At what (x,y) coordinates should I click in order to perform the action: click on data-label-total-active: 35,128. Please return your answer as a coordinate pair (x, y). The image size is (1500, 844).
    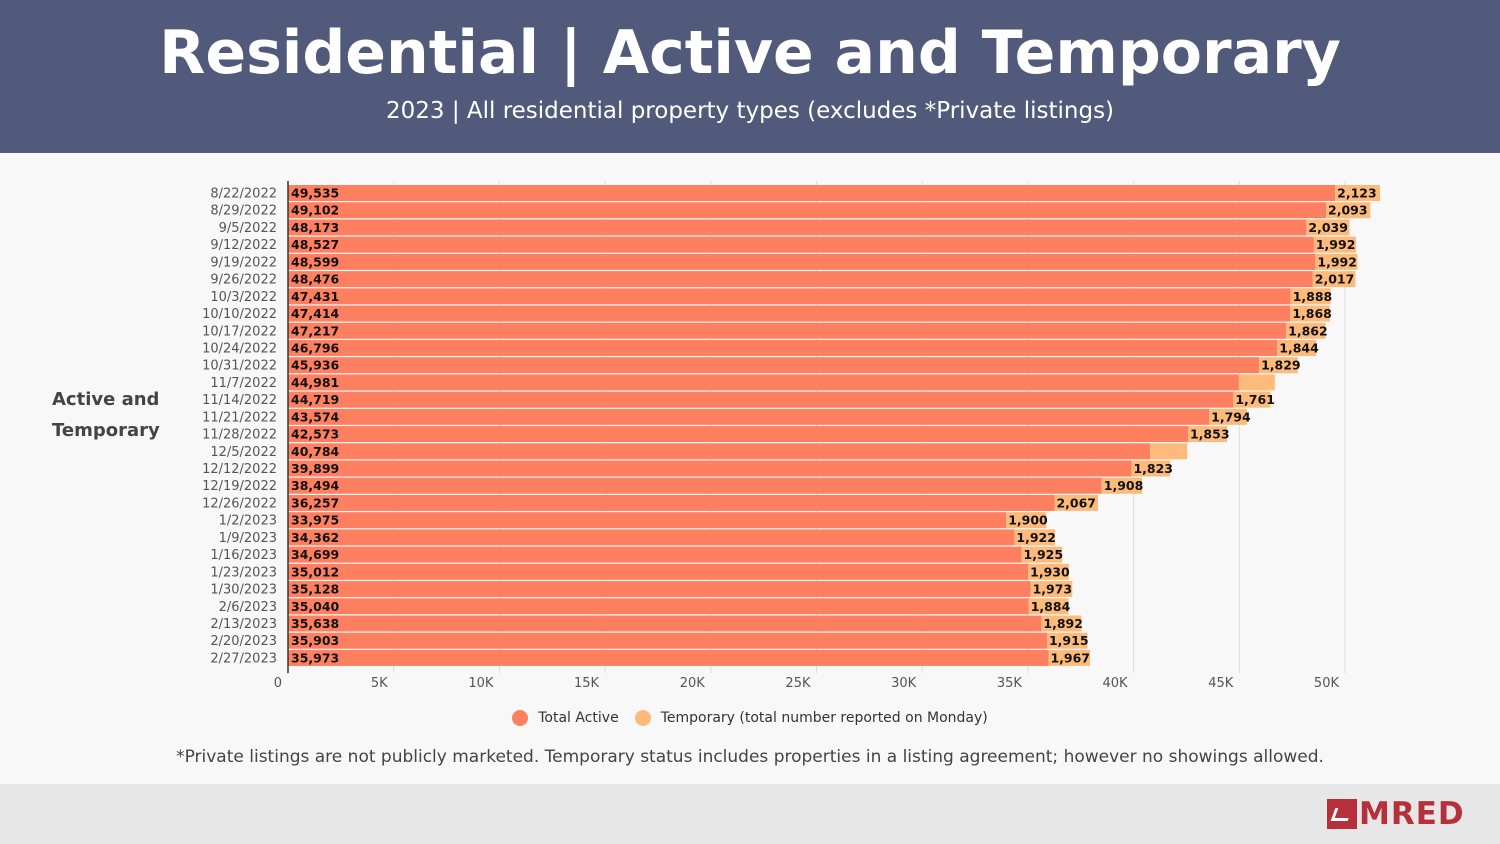
    Looking at the image, I should click on (315, 589).